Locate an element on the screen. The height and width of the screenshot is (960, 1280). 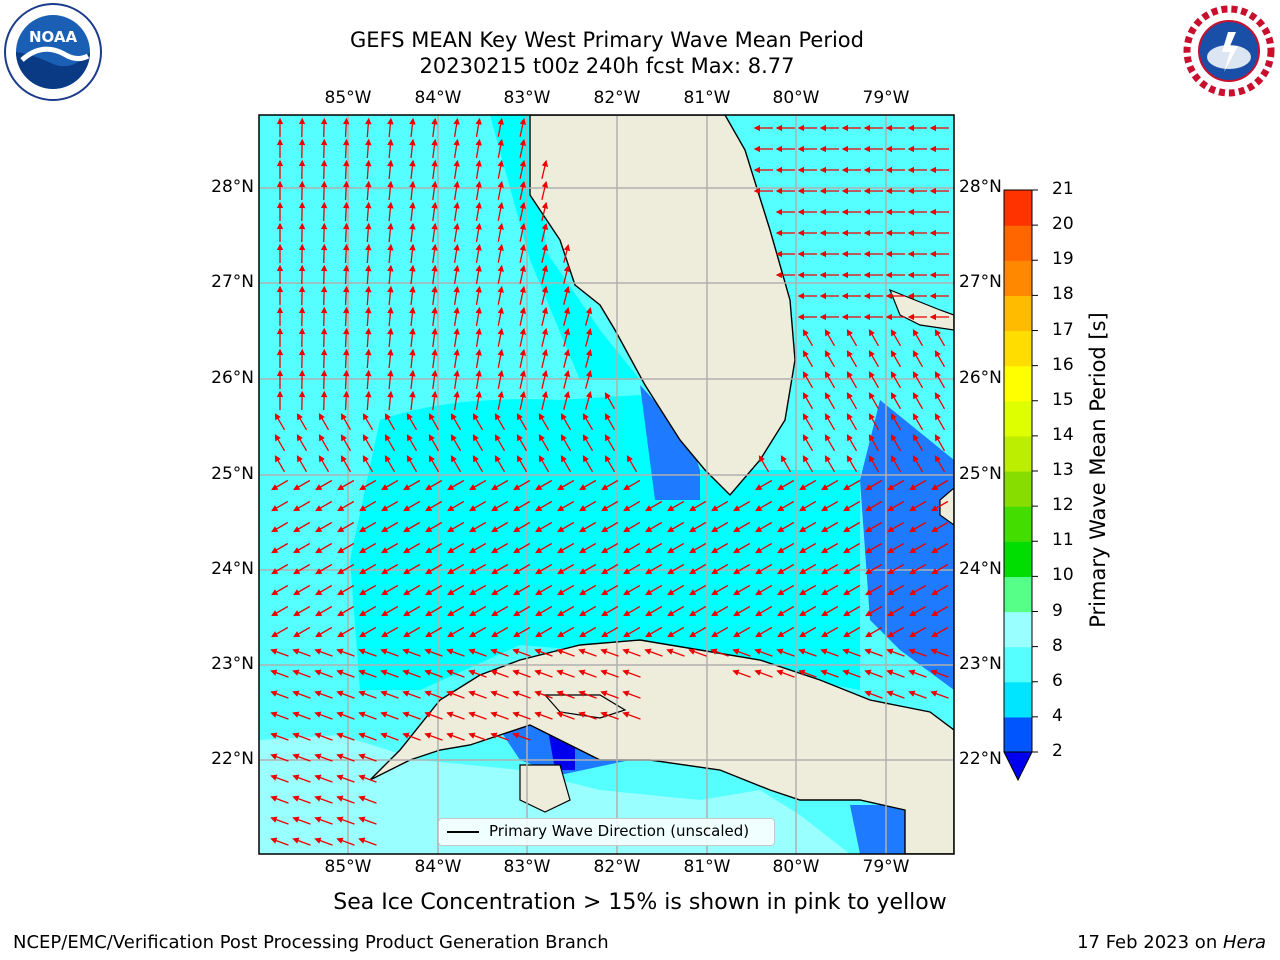
colorbar-tick-label: 2 is located at coordinates (1057, 751).